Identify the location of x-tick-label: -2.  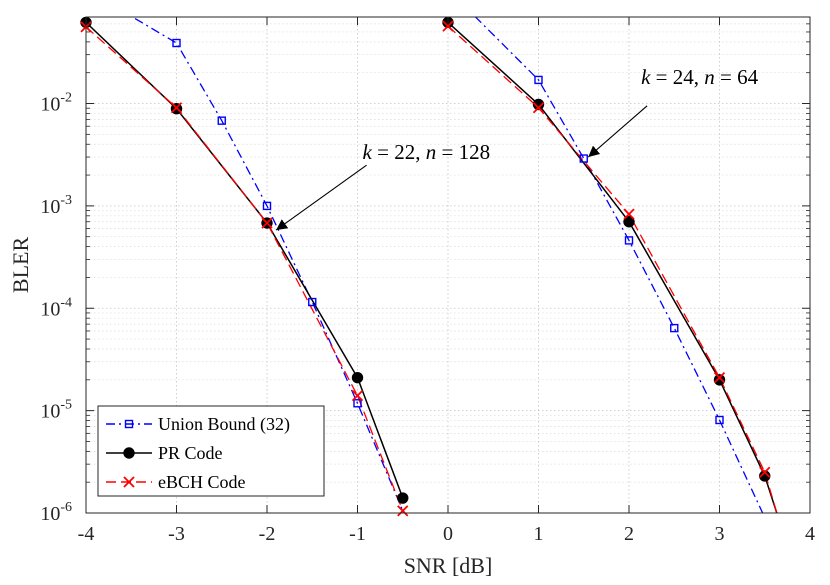
(267, 534).